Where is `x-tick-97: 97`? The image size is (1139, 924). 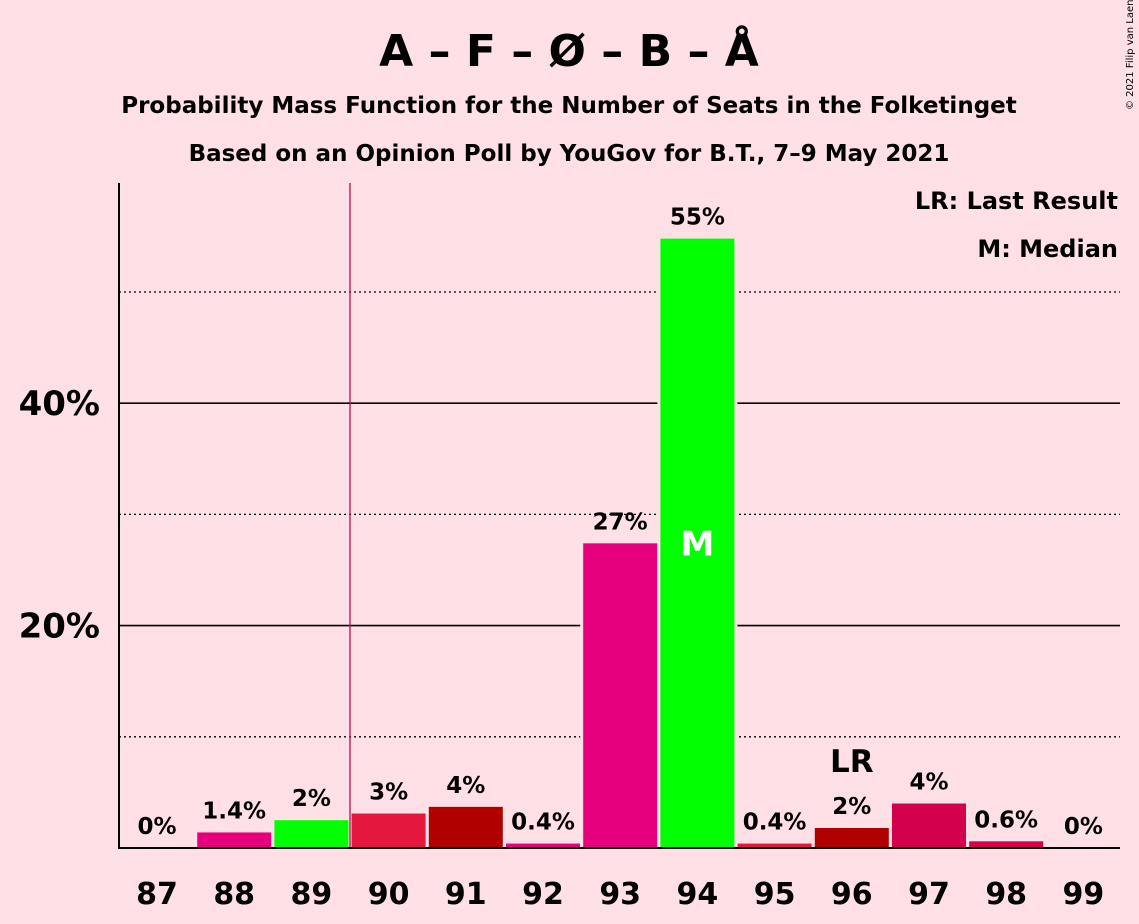 x-tick-97: 97 is located at coordinates (929, 894).